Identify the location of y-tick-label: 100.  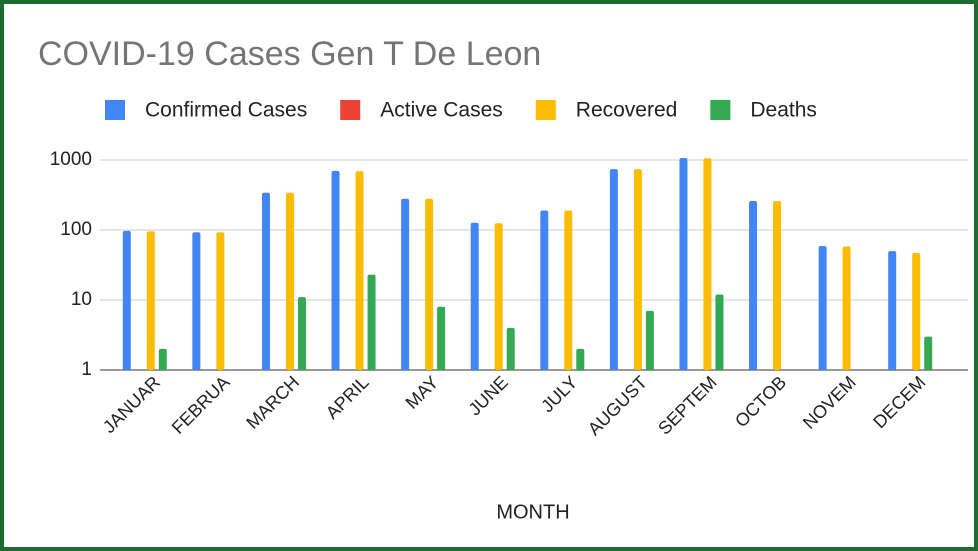
(76, 229).